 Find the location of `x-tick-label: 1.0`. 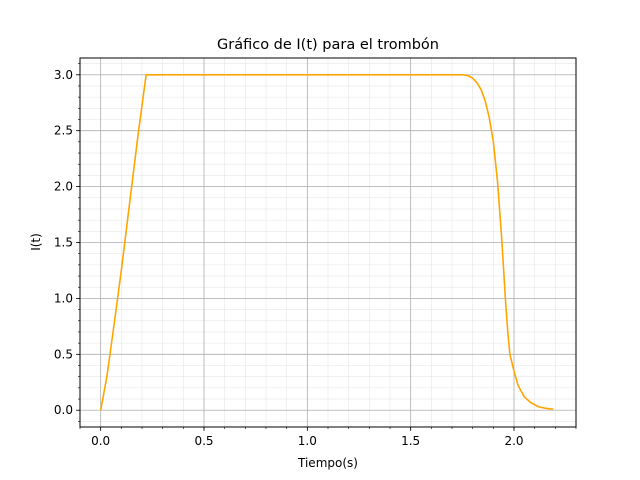

x-tick-label: 1.0 is located at coordinates (307, 441).